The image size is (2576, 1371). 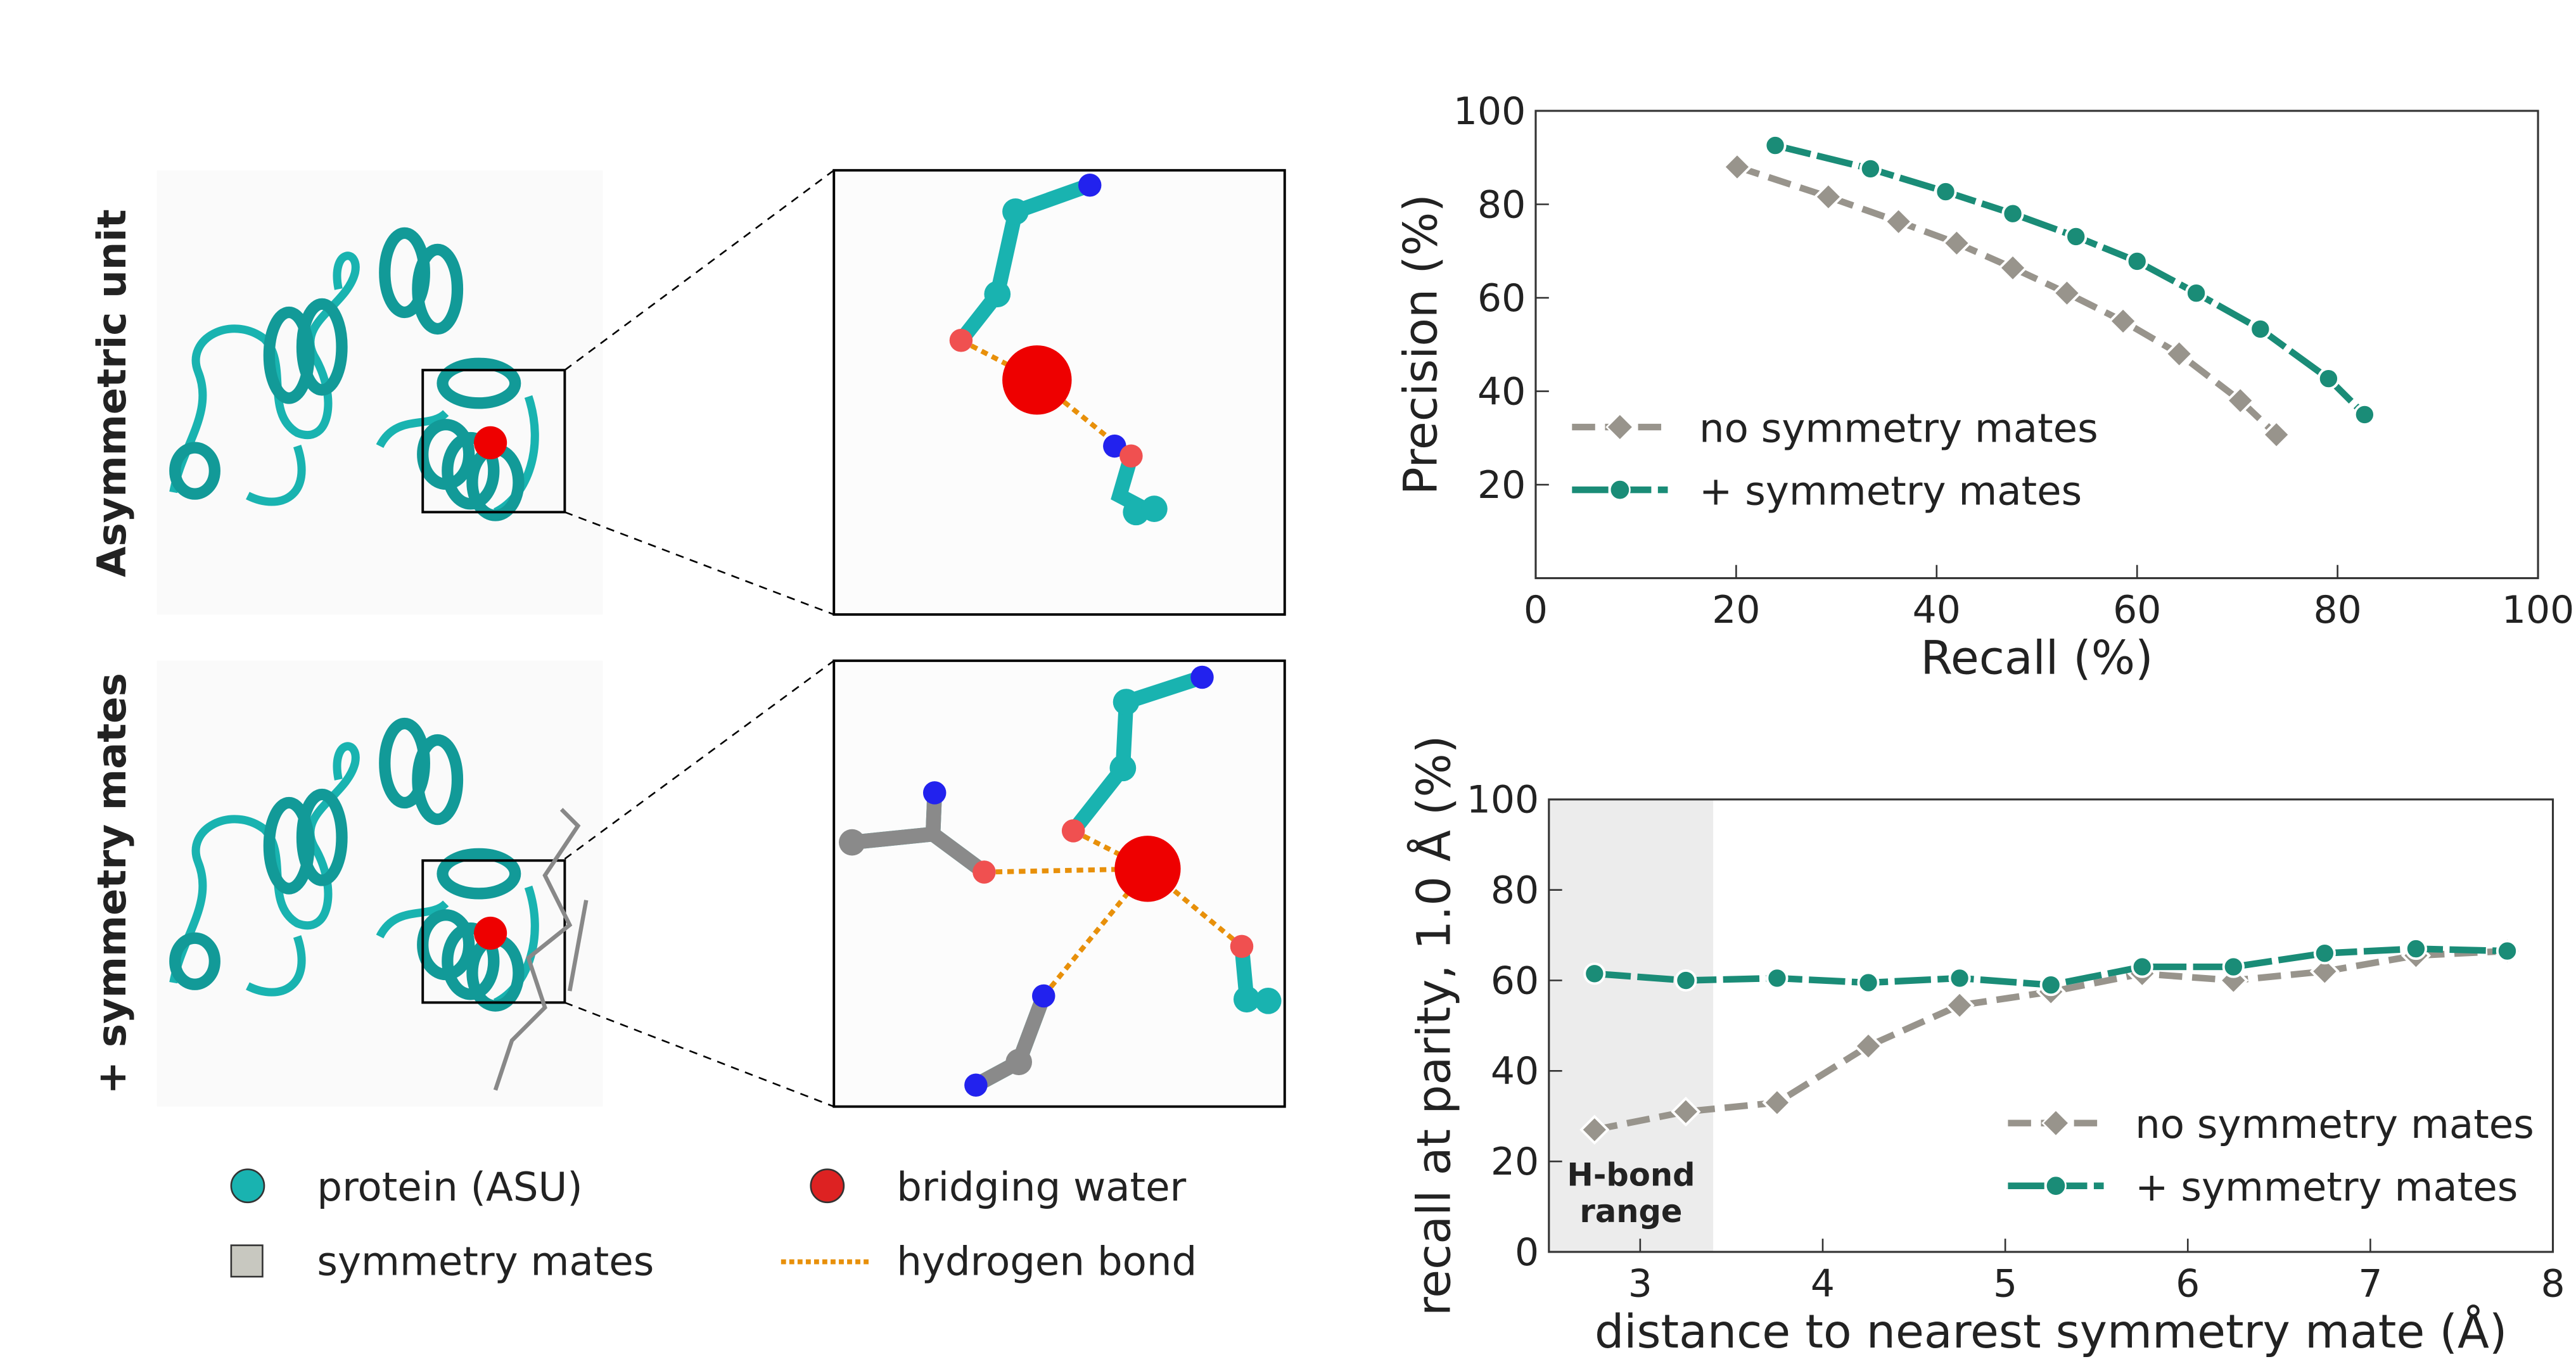 I want to click on symmetry-sticks, so click(x=541, y=949).